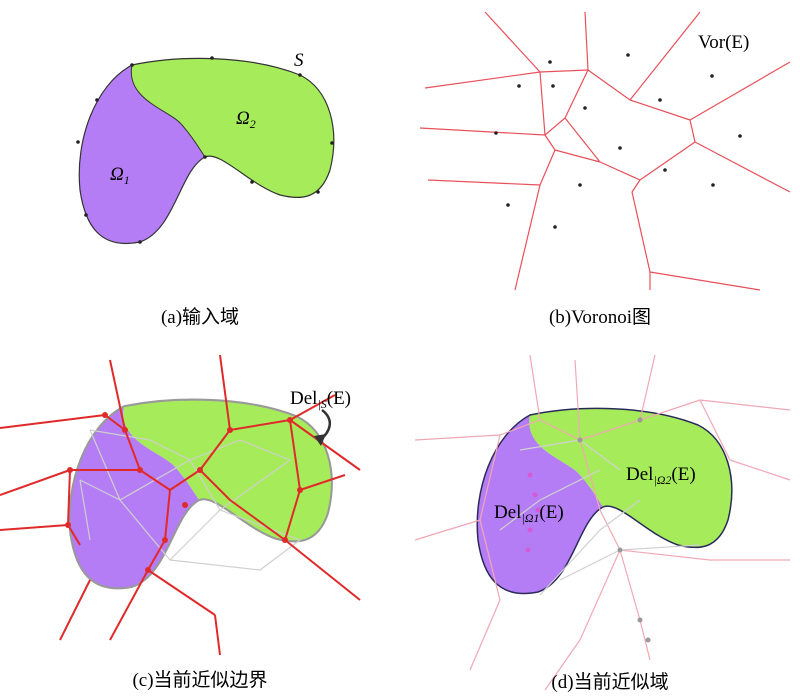  I want to click on label-main: Ω, so click(117, 174).